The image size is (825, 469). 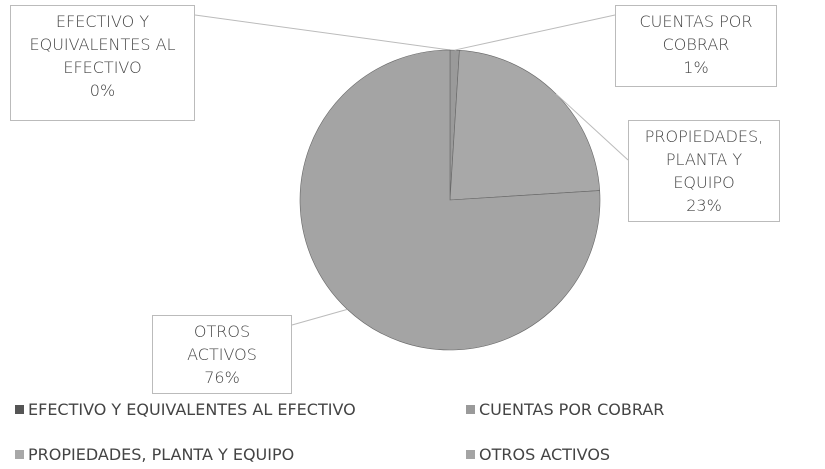 What do you see at coordinates (161, 454) in the screenshot?
I see `legend-label: PROPIEDADES, PLANTA Y EQUIPO` at bounding box center [161, 454].